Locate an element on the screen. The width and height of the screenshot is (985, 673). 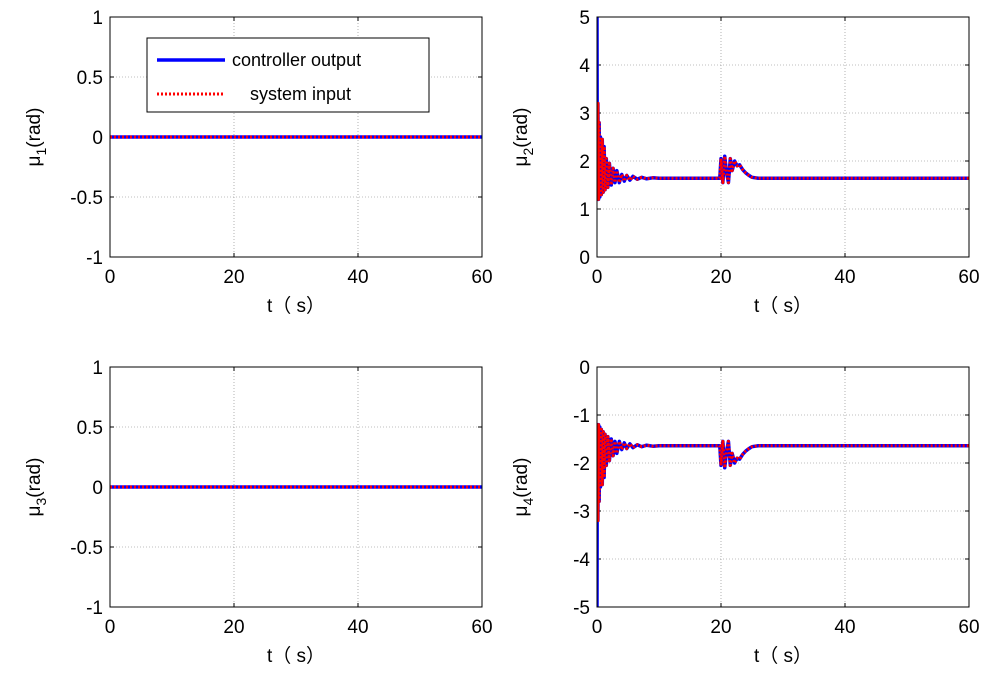
y-axis-label: μ1(rad) is located at coordinates (36, 137).